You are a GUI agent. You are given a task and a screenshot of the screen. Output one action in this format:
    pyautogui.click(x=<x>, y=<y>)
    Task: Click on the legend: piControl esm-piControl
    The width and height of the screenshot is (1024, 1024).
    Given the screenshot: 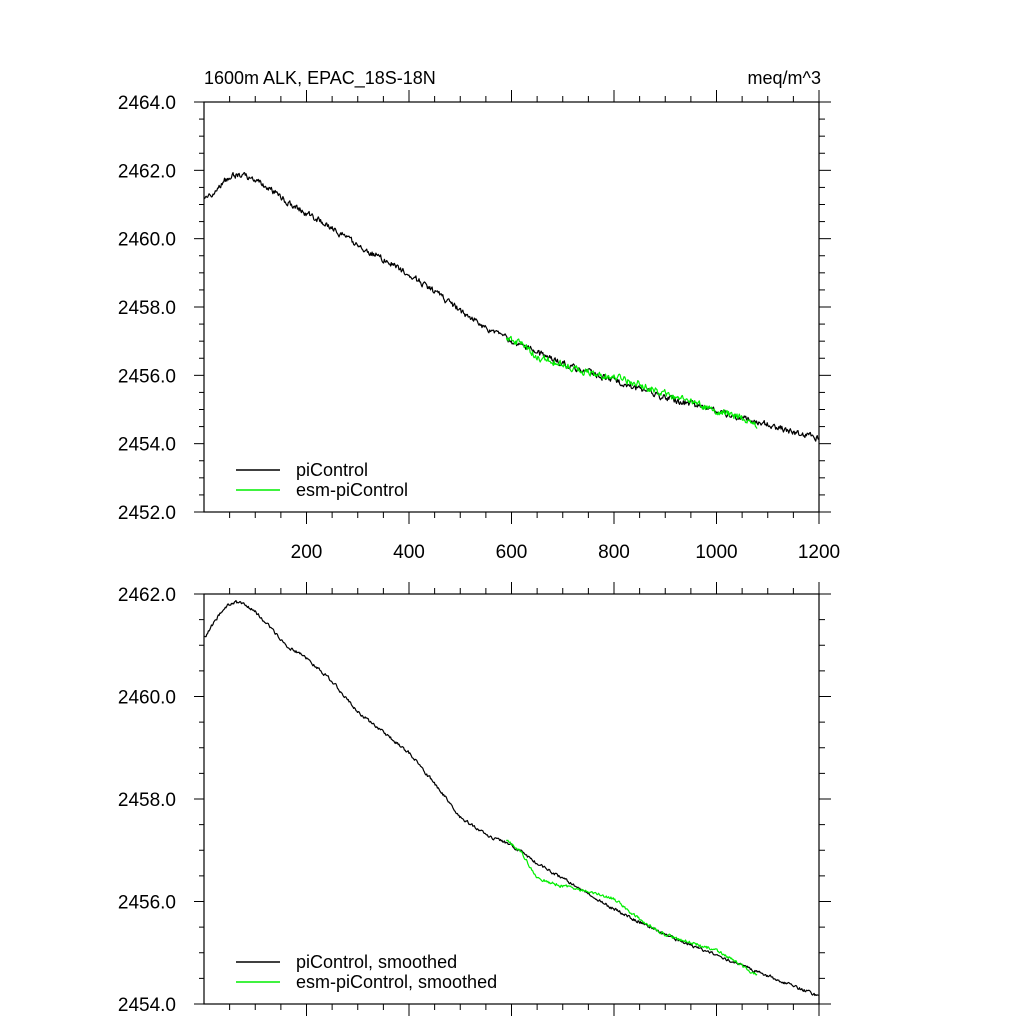 What is the action you would take?
    pyautogui.click(x=322, y=480)
    